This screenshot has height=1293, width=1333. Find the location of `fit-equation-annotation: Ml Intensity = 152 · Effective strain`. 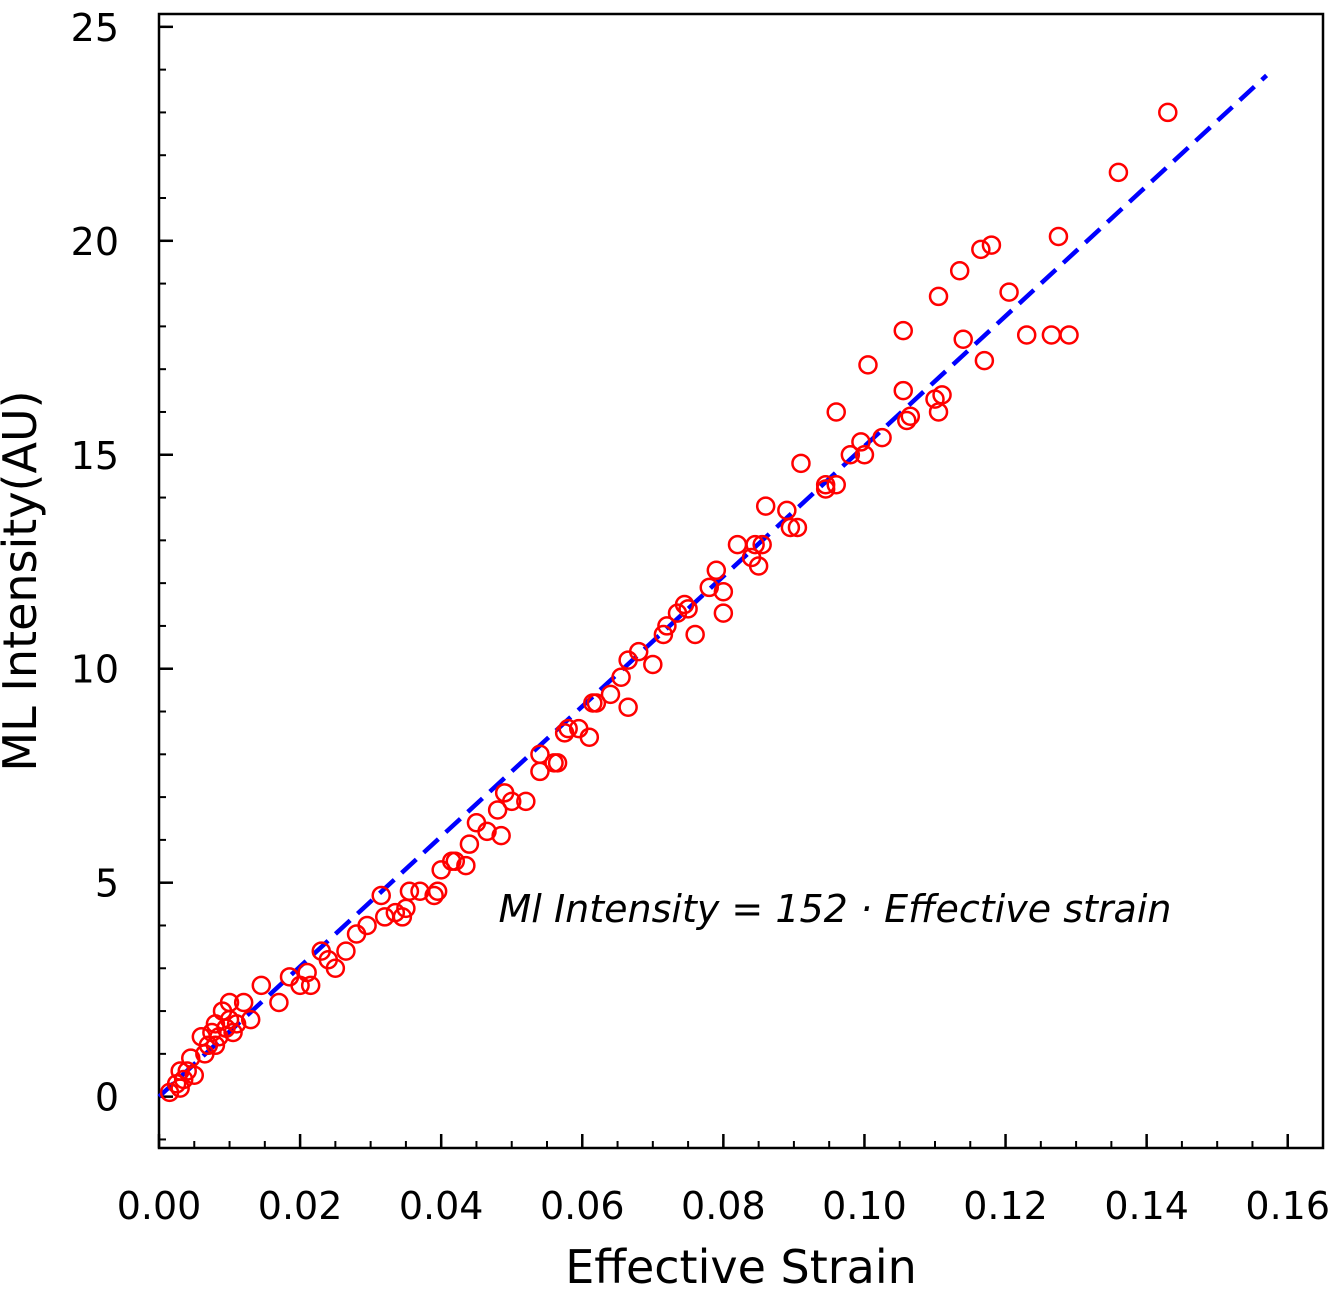

fit-equation-annotation: Ml Intensity = 152 · Effective strain is located at coordinates (835, 909).